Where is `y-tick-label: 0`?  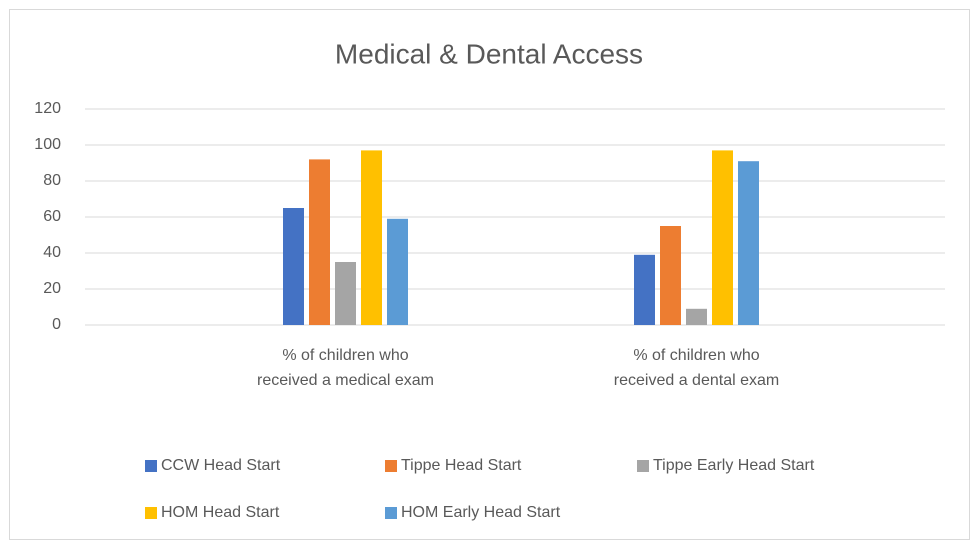
y-tick-label: 0 is located at coordinates (56, 324).